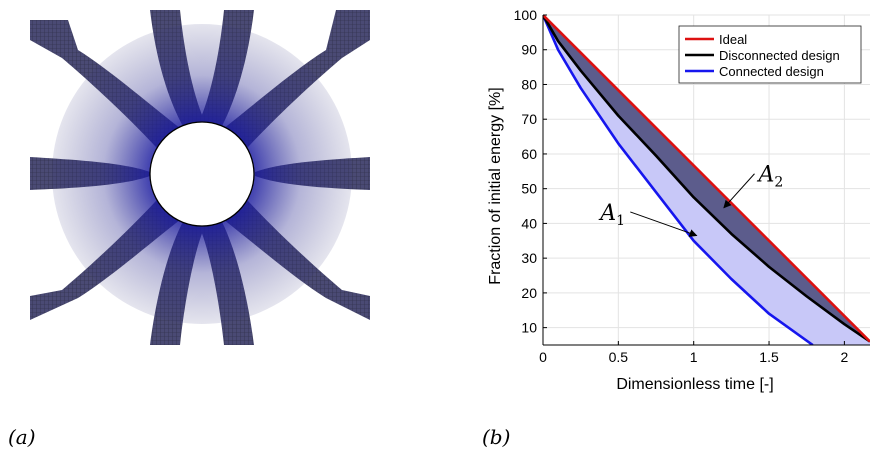 The width and height of the screenshot is (870, 457). What do you see at coordinates (733, 39) in the screenshot?
I see `legend-label-ideal: Ideal` at bounding box center [733, 39].